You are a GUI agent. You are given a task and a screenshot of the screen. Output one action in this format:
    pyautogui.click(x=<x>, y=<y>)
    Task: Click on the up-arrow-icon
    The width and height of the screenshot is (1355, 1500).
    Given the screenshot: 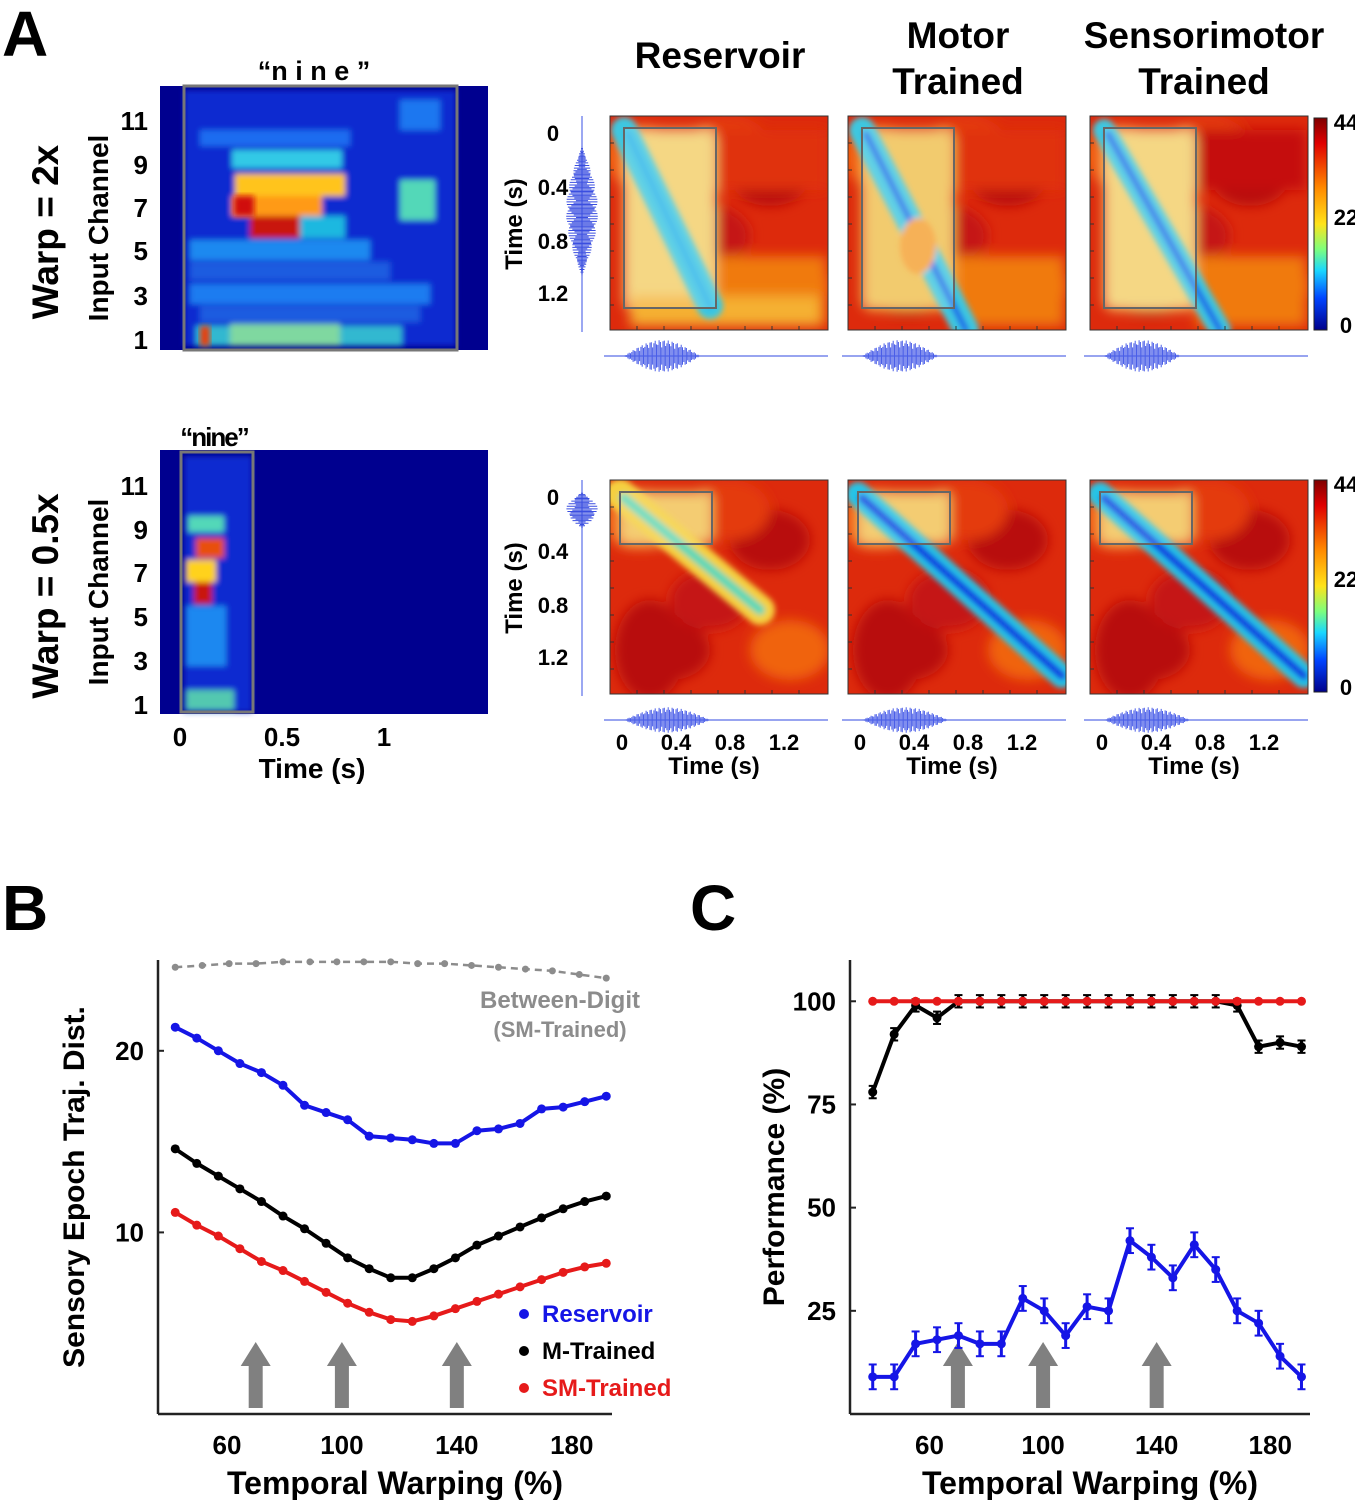 What is the action you would take?
    pyautogui.click(x=341, y=1375)
    